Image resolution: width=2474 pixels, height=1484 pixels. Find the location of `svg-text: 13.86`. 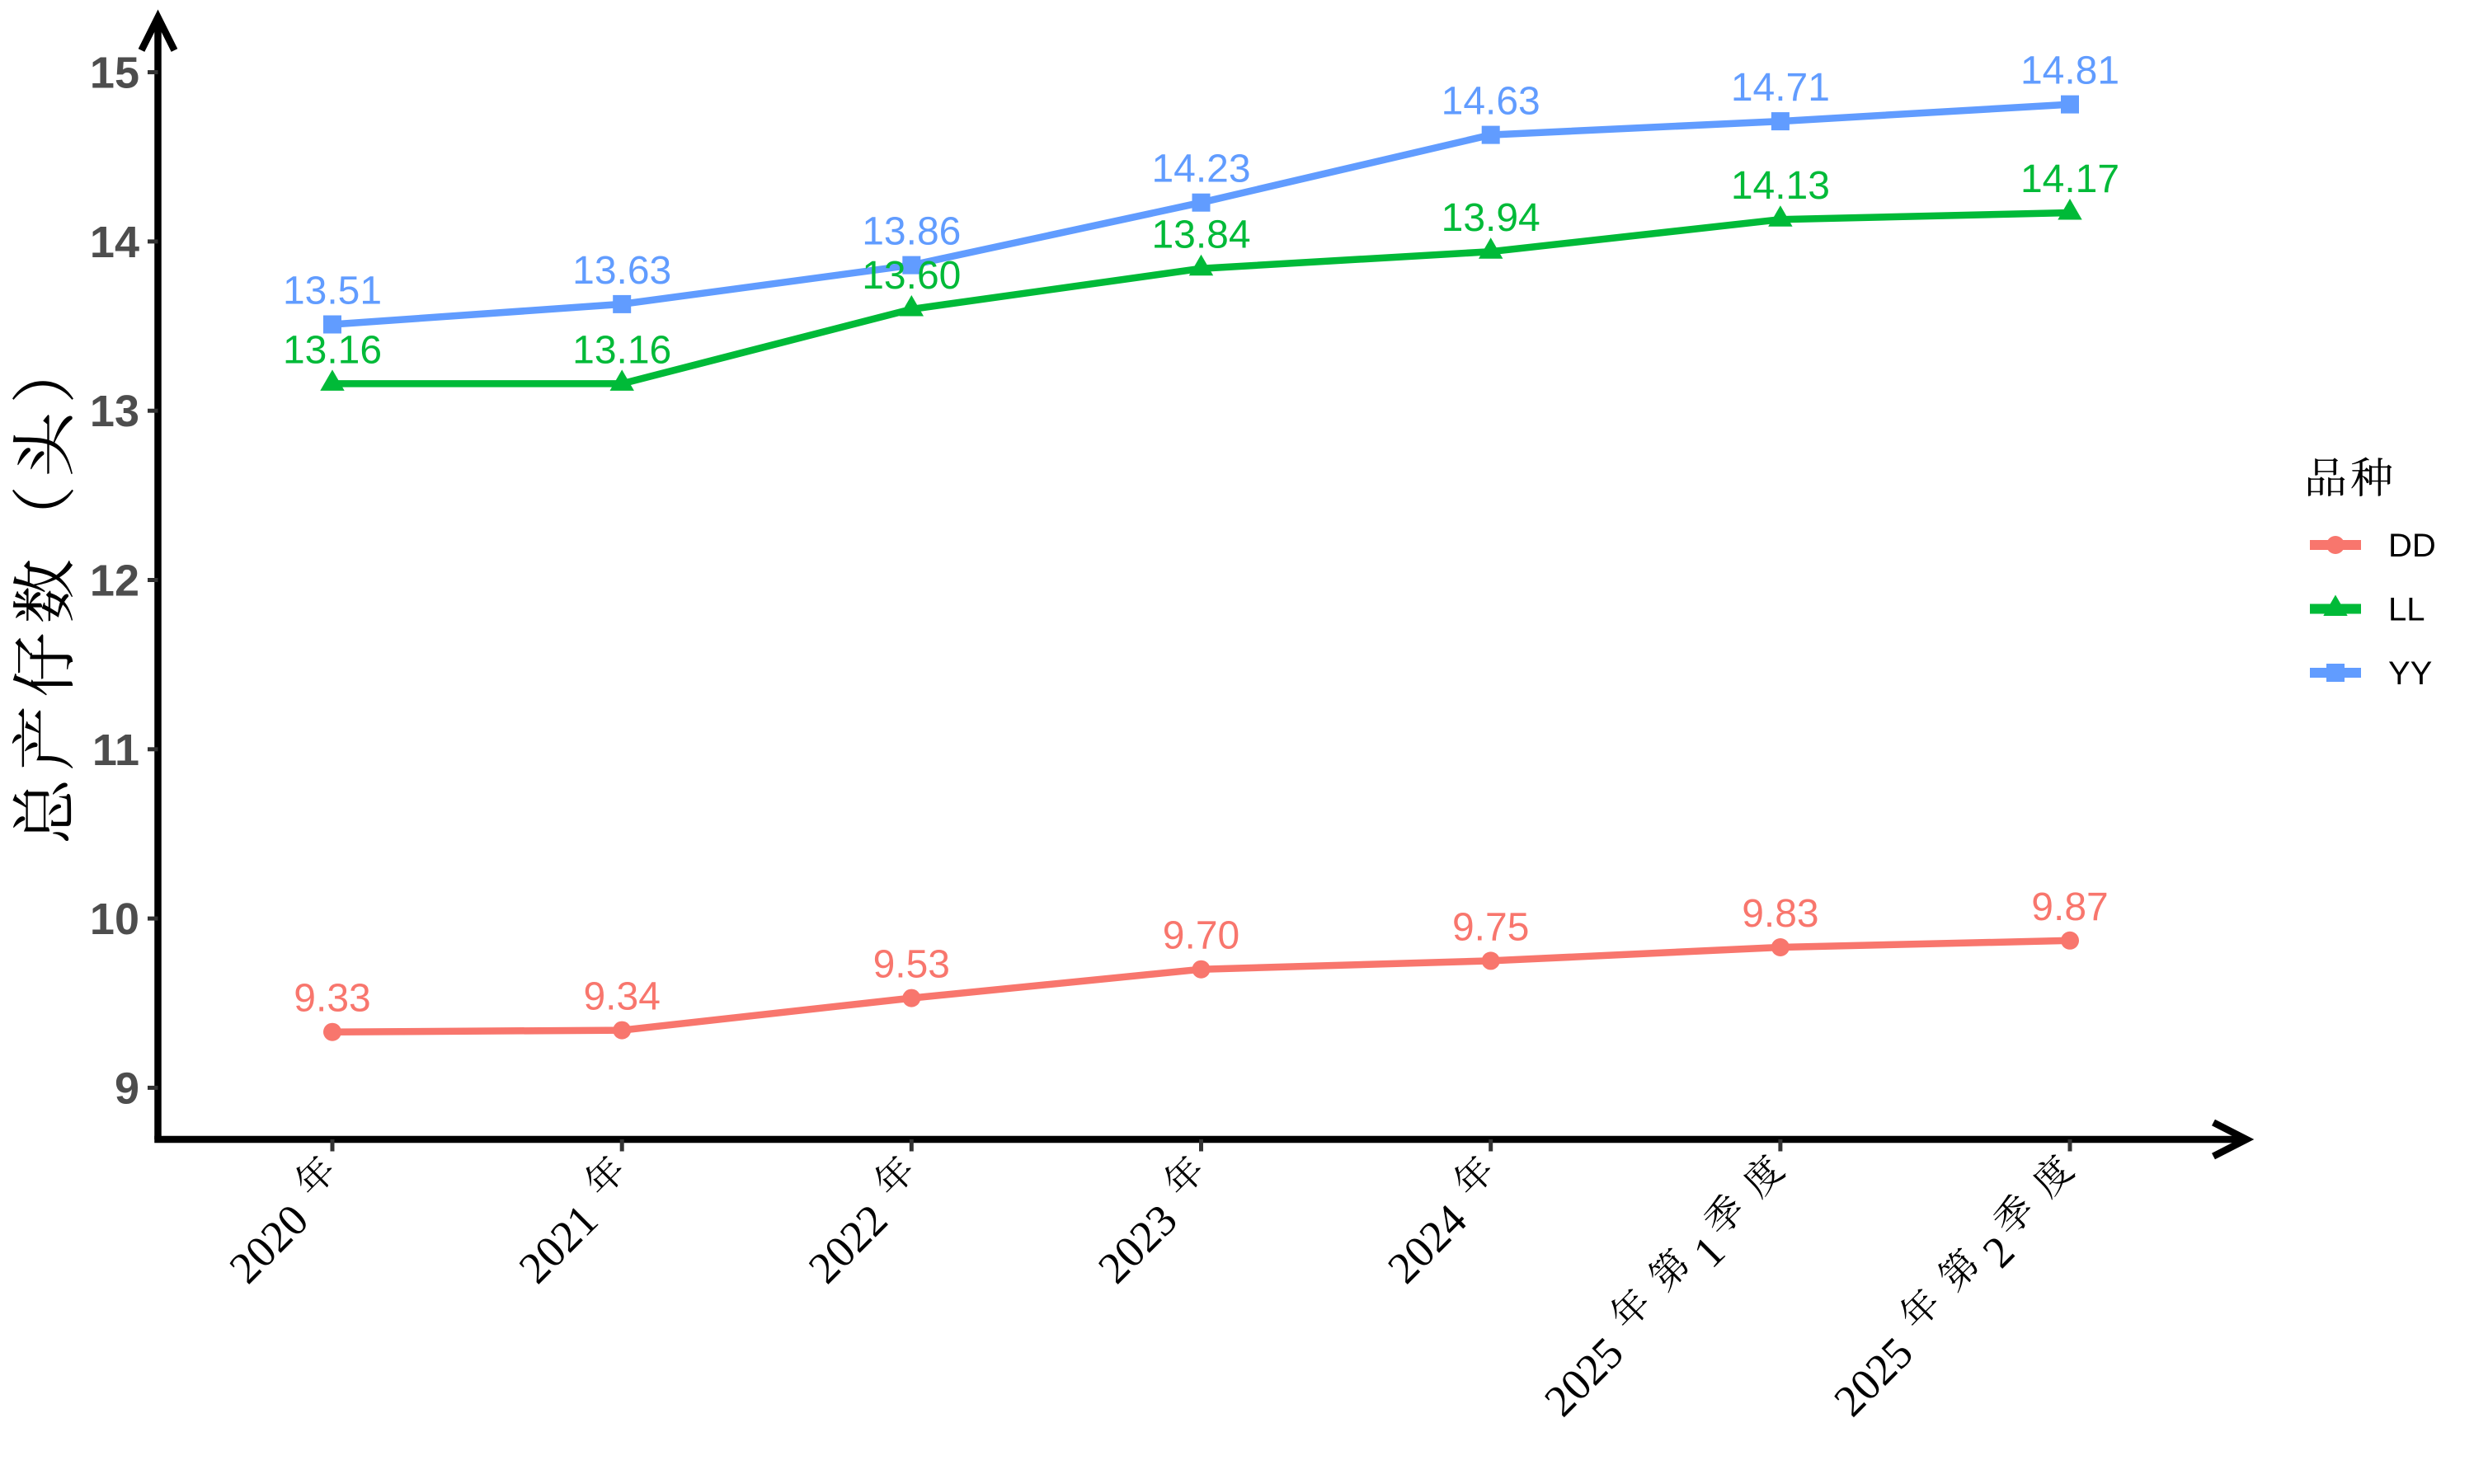

svg-text: 13.86 is located at coordinates (911, 232).